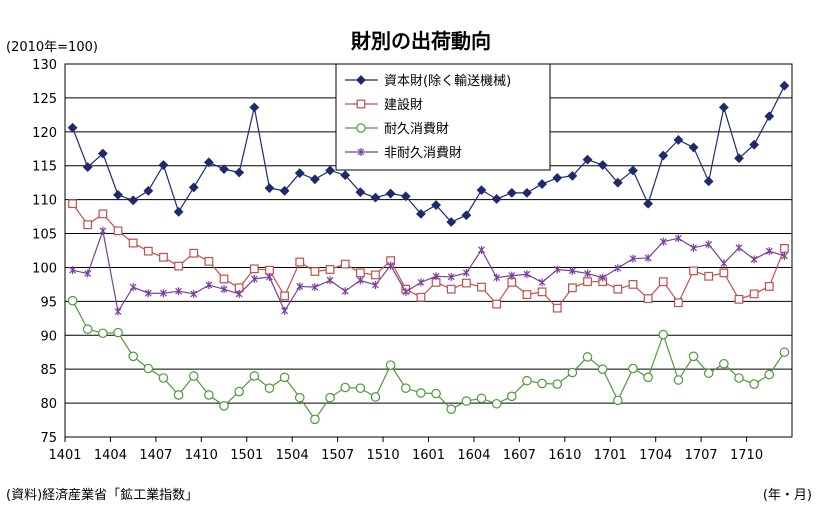  Describe the element at coordinates (787, 495) in the screenshot. I see `x-unit-label: (年・月)` at that location.